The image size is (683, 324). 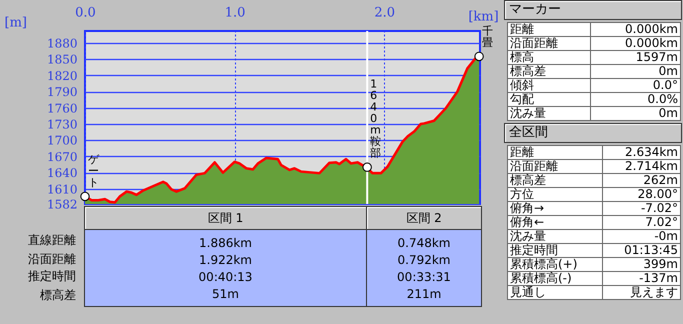 What do you see at coordinates (62, 141) in the screenshot?
I see `y-tick-label: 1700` at bounding box center [62, 141].